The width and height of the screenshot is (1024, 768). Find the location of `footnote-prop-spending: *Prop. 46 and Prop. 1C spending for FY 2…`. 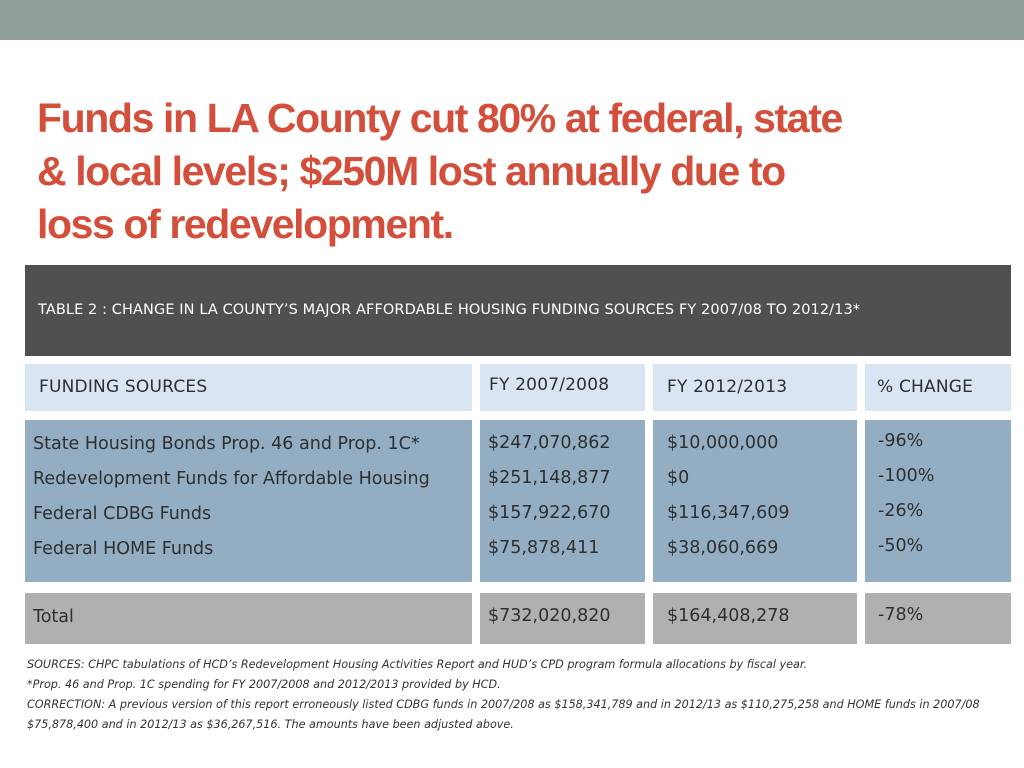

footnote-prop-spending: *Prop. 46 and Prop. 1C spending for FY 2… is located at coordinates (264, 684).